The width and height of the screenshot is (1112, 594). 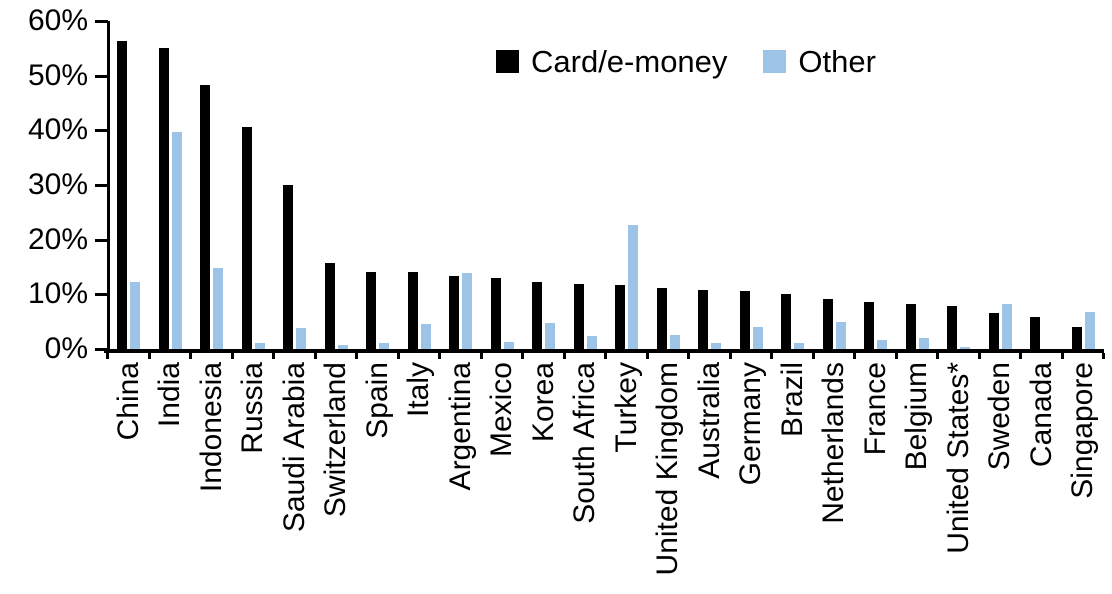 What do you see at coordinates (129, 477) in the screenshot?
I see `x-axis-label: China` at bounding box center [129, 477].